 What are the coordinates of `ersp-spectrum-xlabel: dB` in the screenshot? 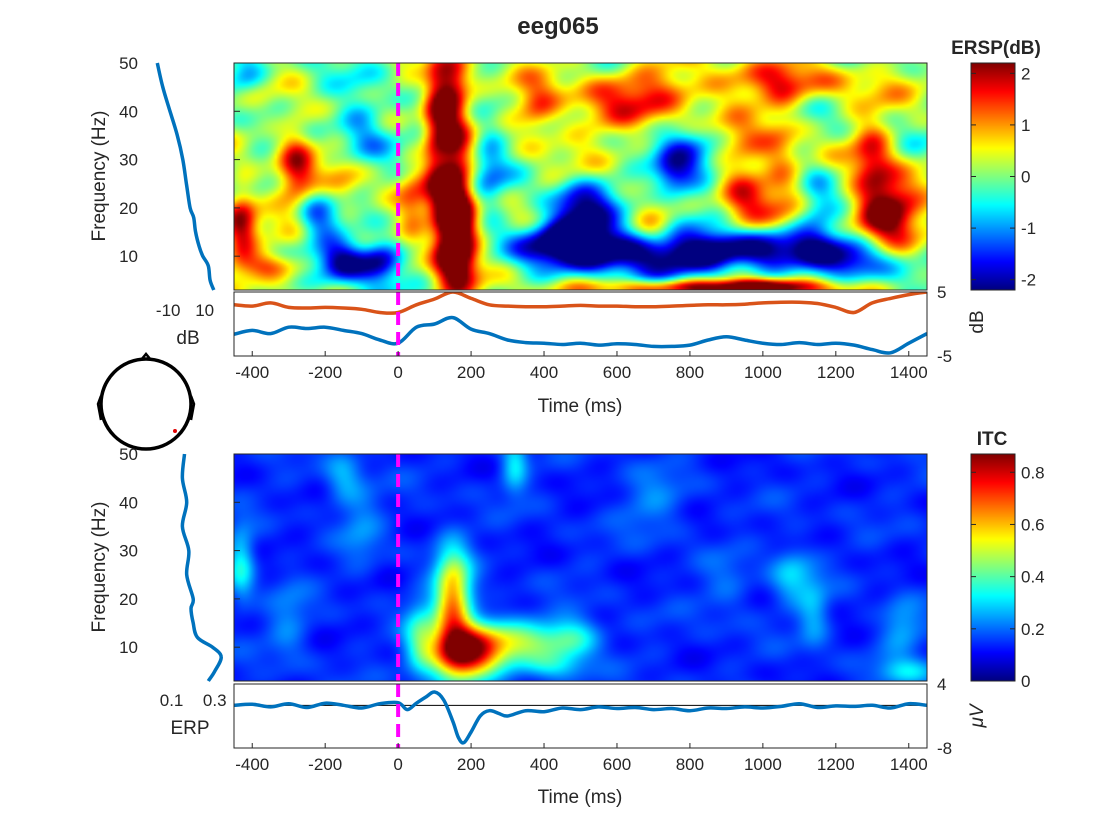 It's located at (187, 338).